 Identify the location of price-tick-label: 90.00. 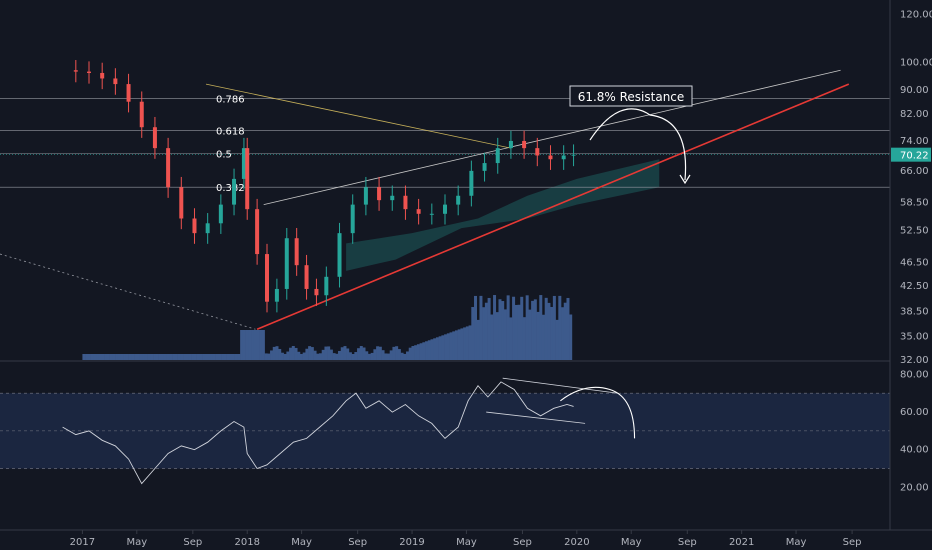
(914, 90).